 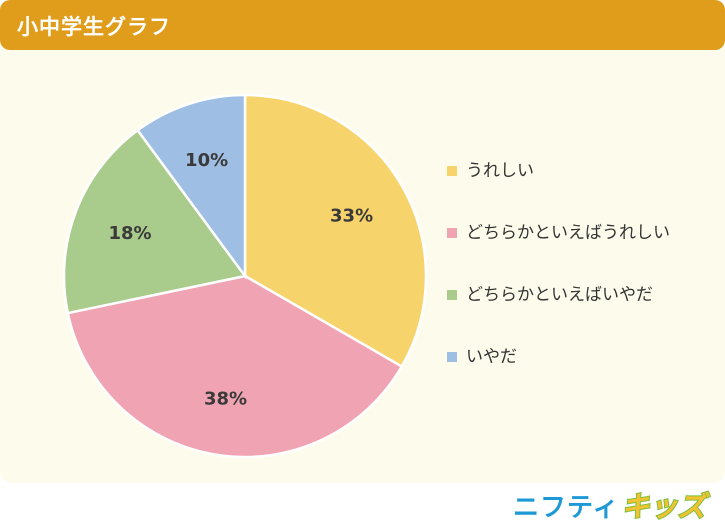 What do you see at coordinates (500, 171) in the screenshot?
I see `legend-label: うれしい` at bounding box center [500, 171].